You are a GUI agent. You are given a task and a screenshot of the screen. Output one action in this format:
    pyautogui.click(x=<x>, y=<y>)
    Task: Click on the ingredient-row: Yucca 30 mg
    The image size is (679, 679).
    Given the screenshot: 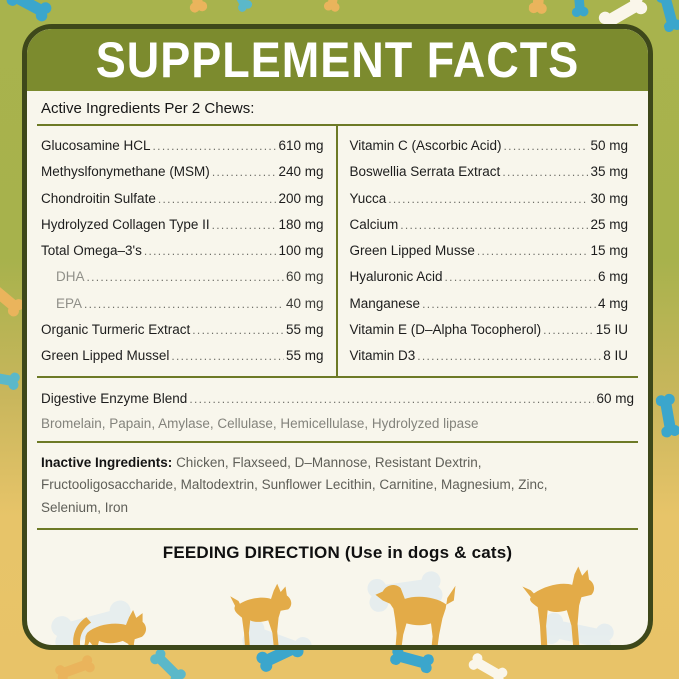 What is the action you would take?
    pyautogui.click(x=489, y=199)
    